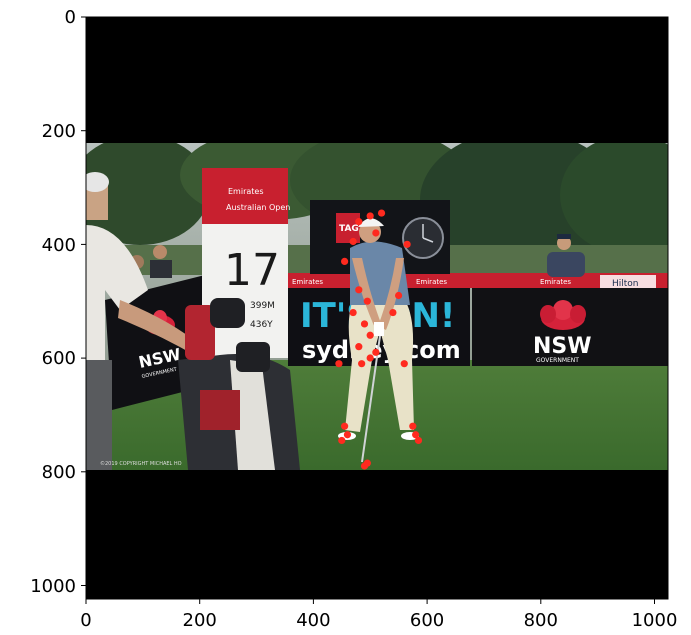 This screenshot has height=635, width=691. I want to click on golfer, so click(378, 340).